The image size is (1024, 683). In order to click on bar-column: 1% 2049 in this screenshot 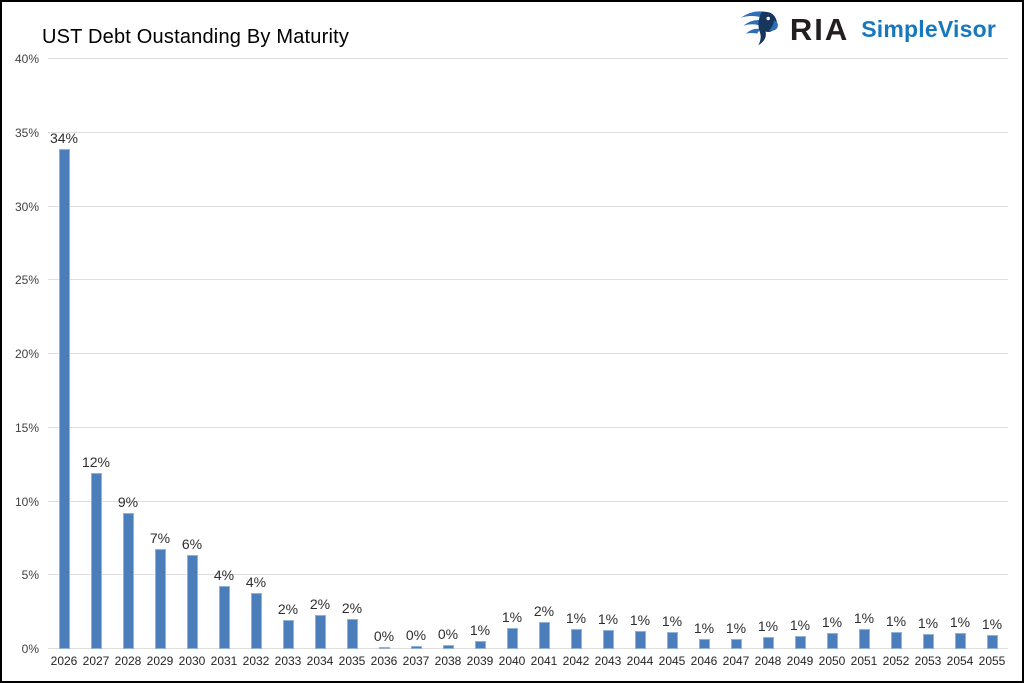, I will do `click(800, 363)`.